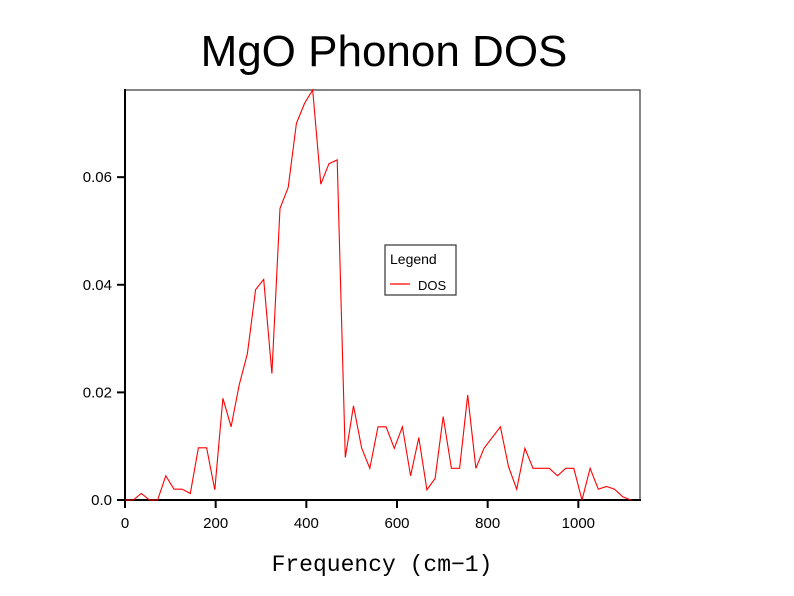 This screenshot has width=794, height=596. Describe the element at coordinates (97, 177) in the screenshot. I see `y-tick-label: 0.06` at that location.